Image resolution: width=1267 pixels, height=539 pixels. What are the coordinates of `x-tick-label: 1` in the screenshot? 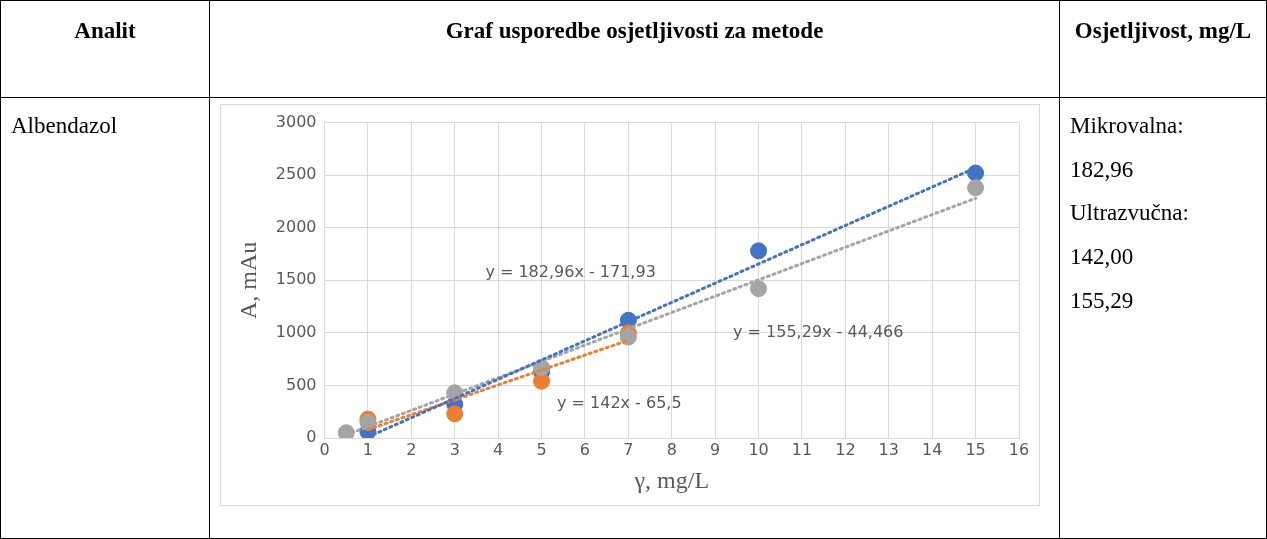 It's located at (368, 449).